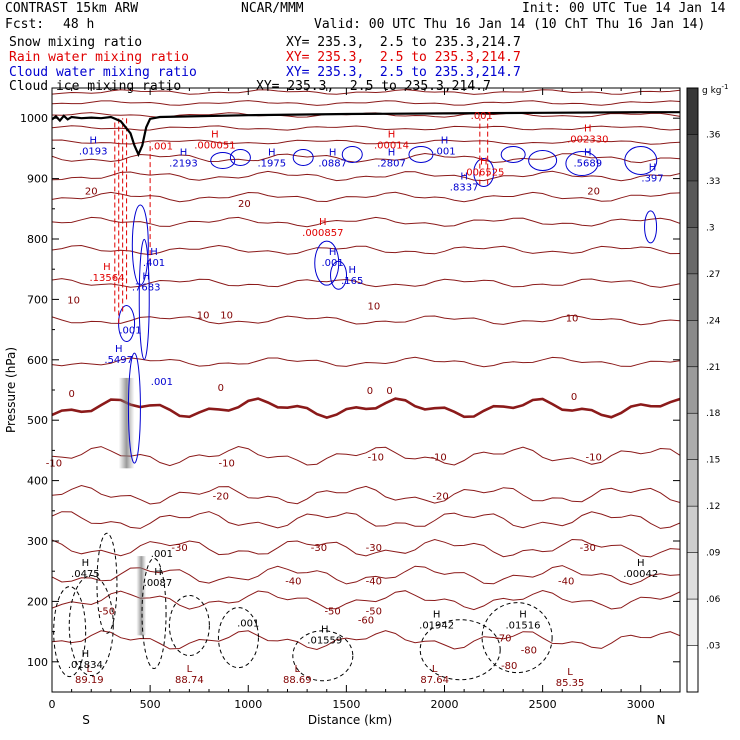 This screenshot has height=740, width=740. I want to click on fcst-label: Fcst:, so click(25, 24).